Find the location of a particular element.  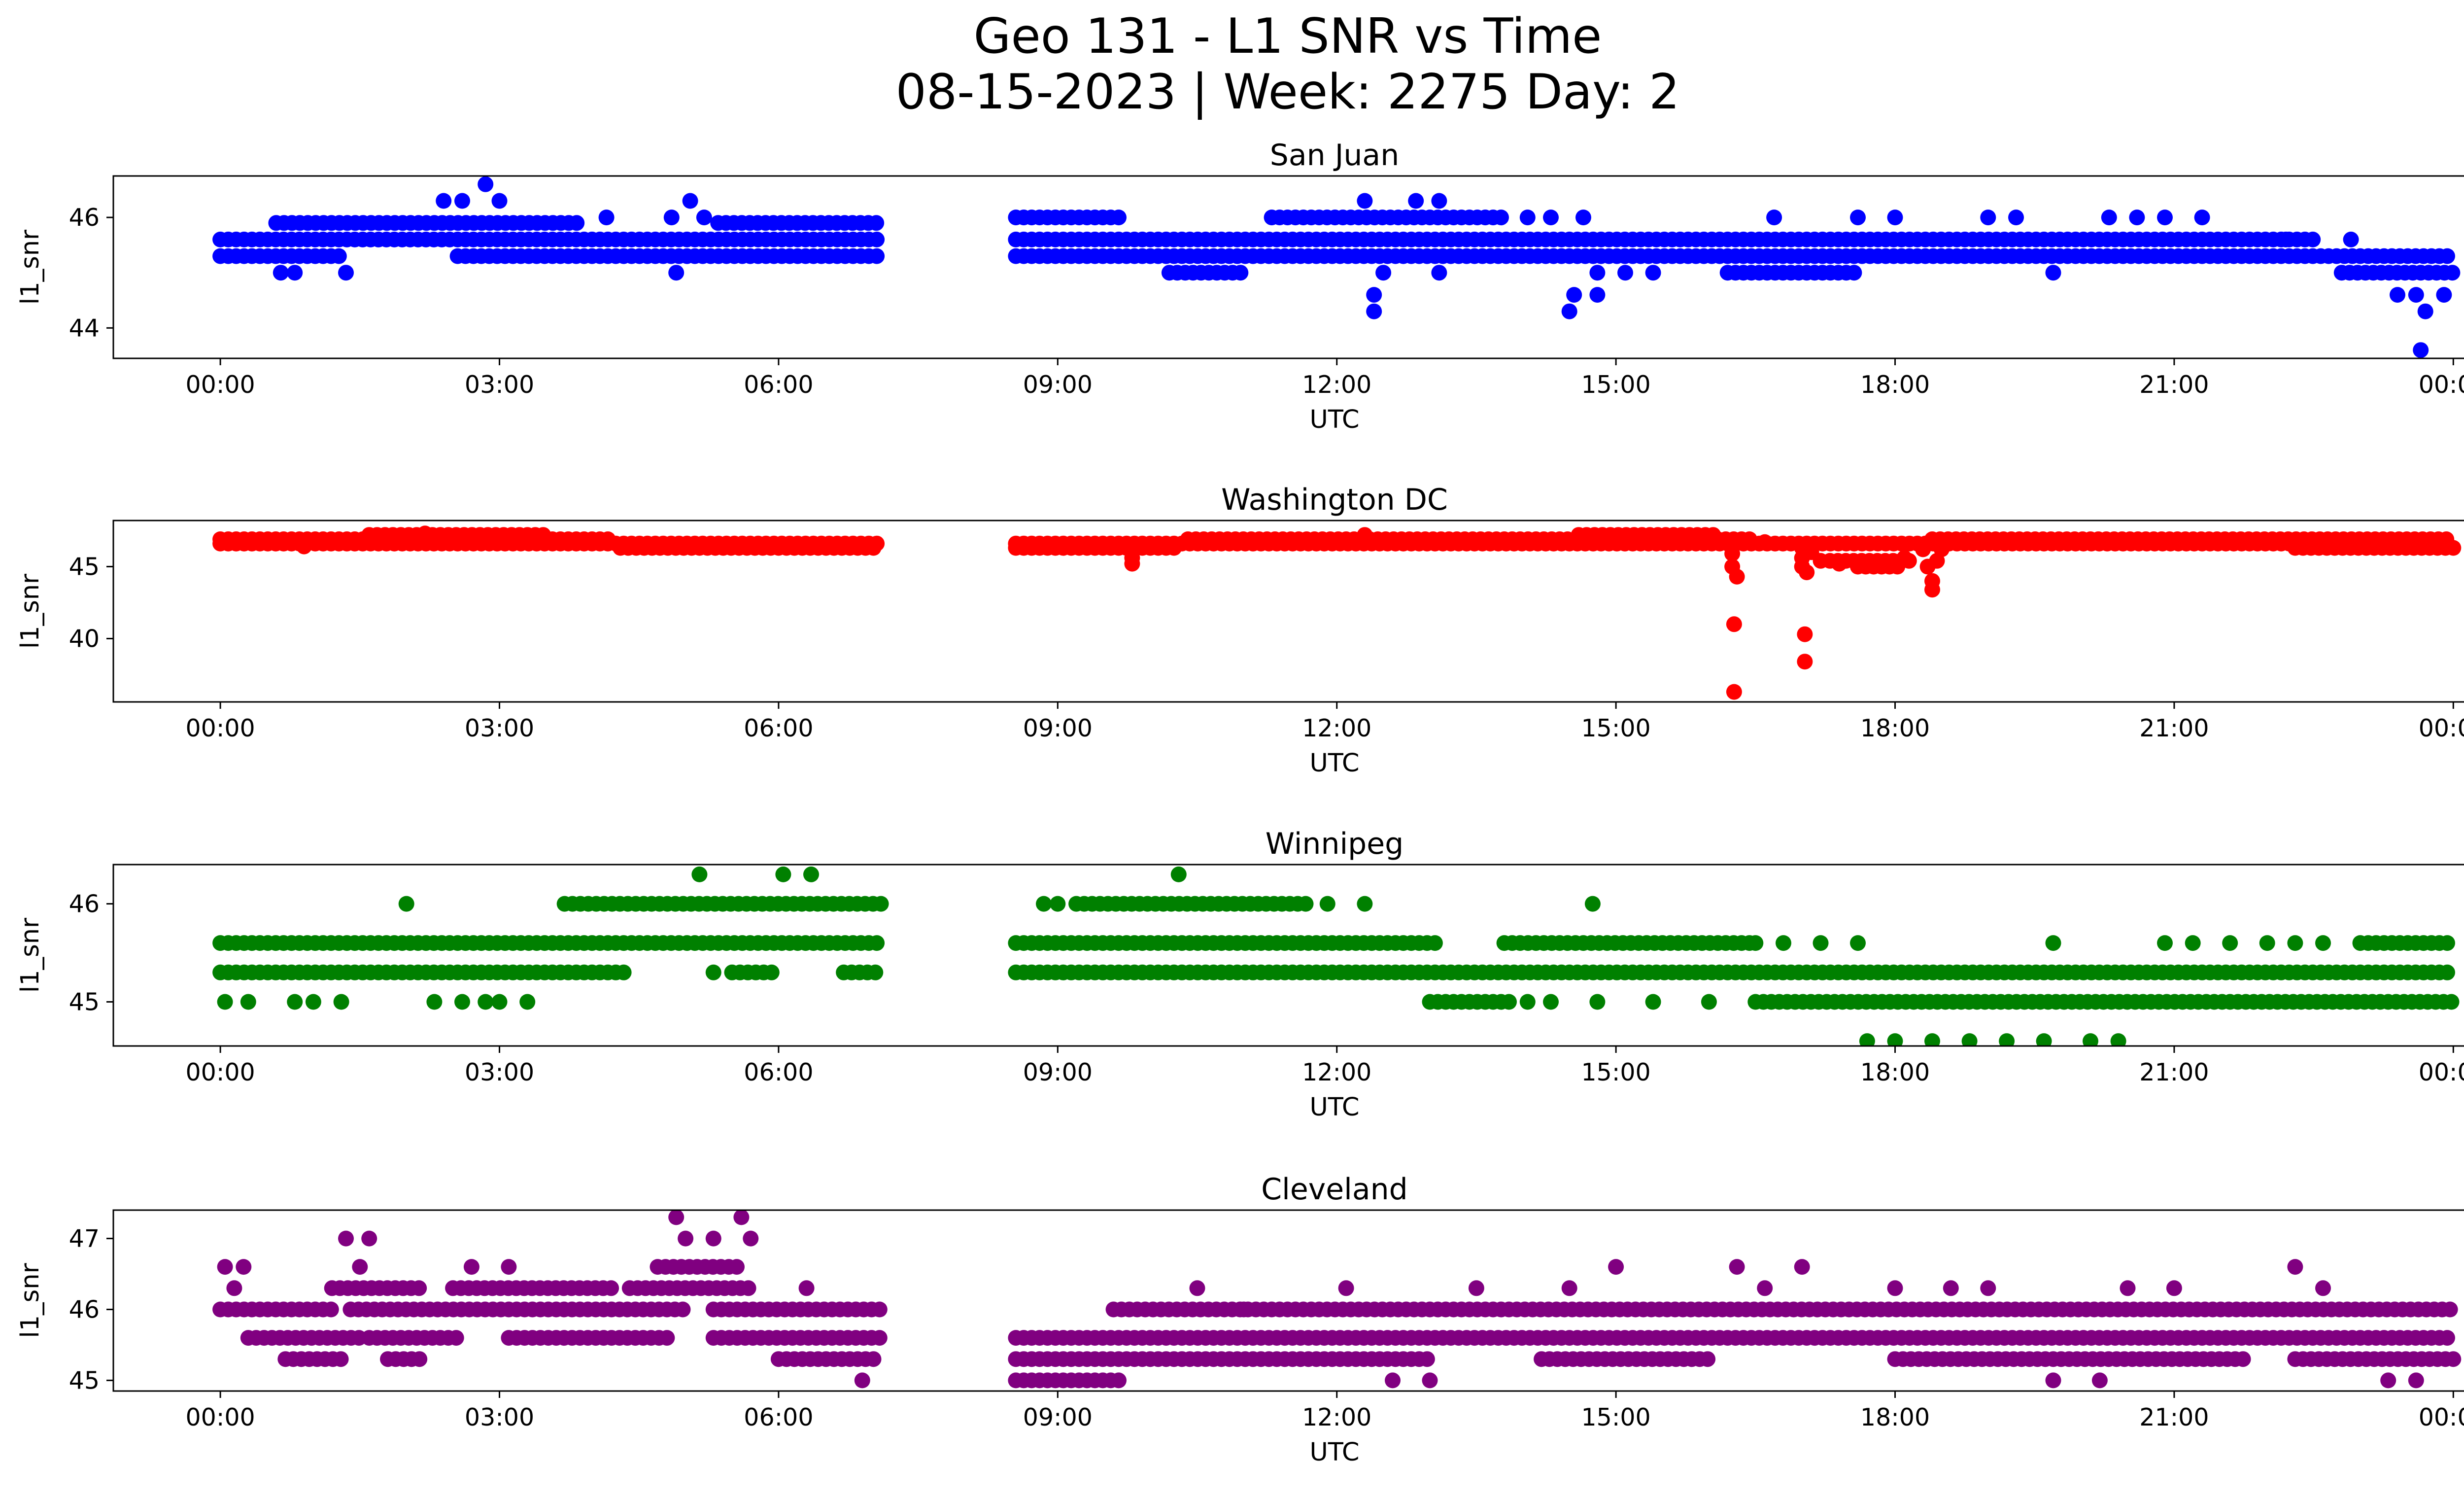

y-tick-label: 47 is located at coordinates (84, 1239).